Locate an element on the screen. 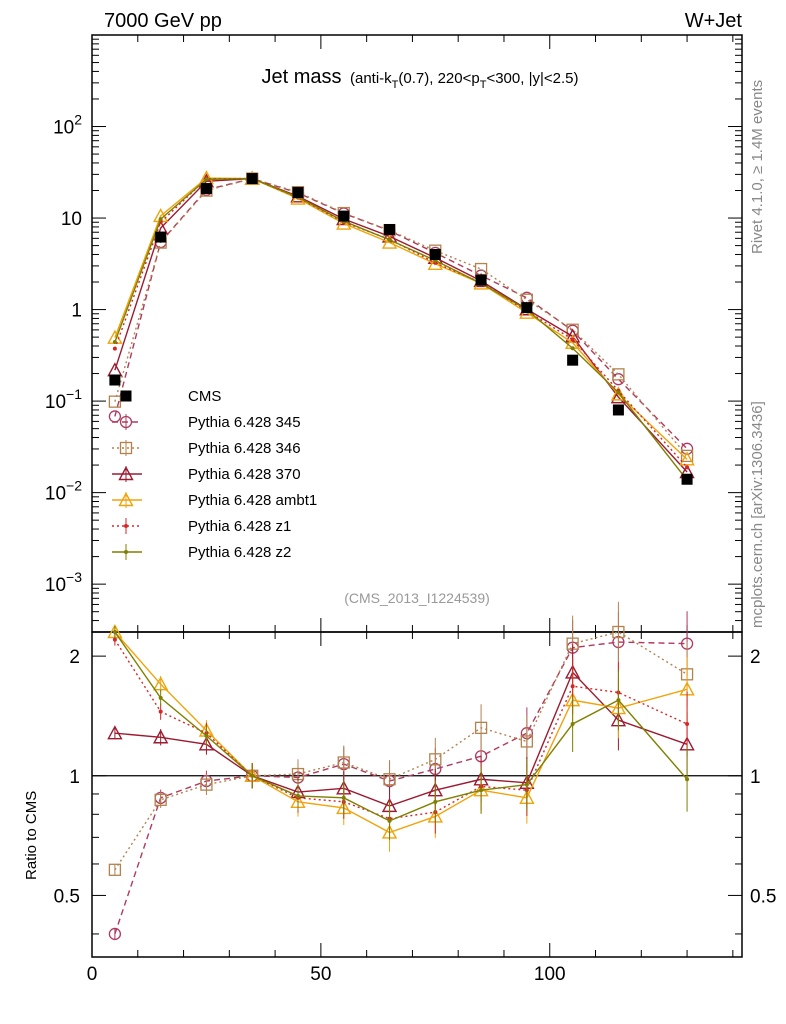 The image size is (786, 1024). ratio-tick-label-right: 2 is located at coordinates (755, 657).